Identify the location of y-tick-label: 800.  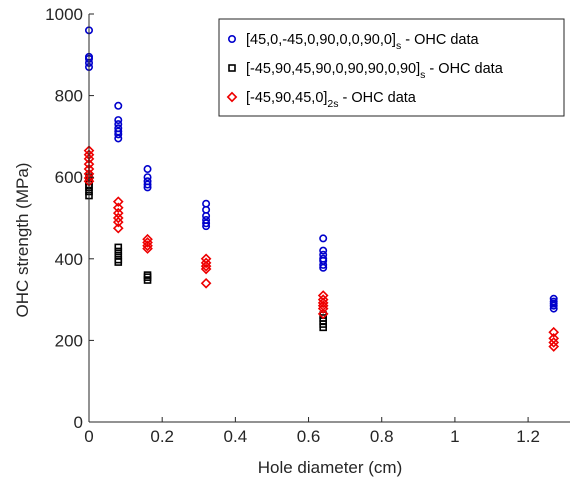
(69, 96).